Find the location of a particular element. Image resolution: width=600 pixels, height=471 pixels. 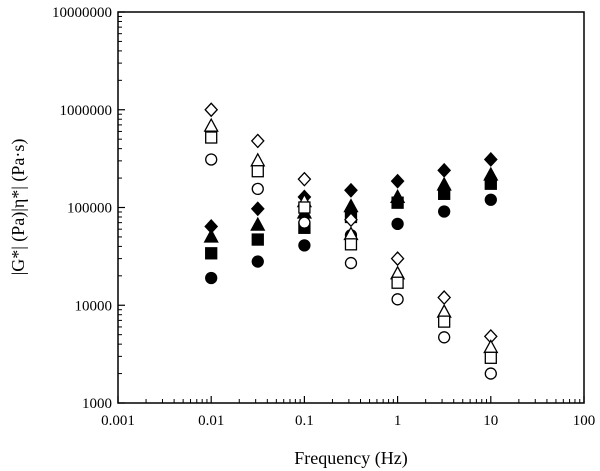

y-tick-label: 1000000 is located at coordinates (86, 111).